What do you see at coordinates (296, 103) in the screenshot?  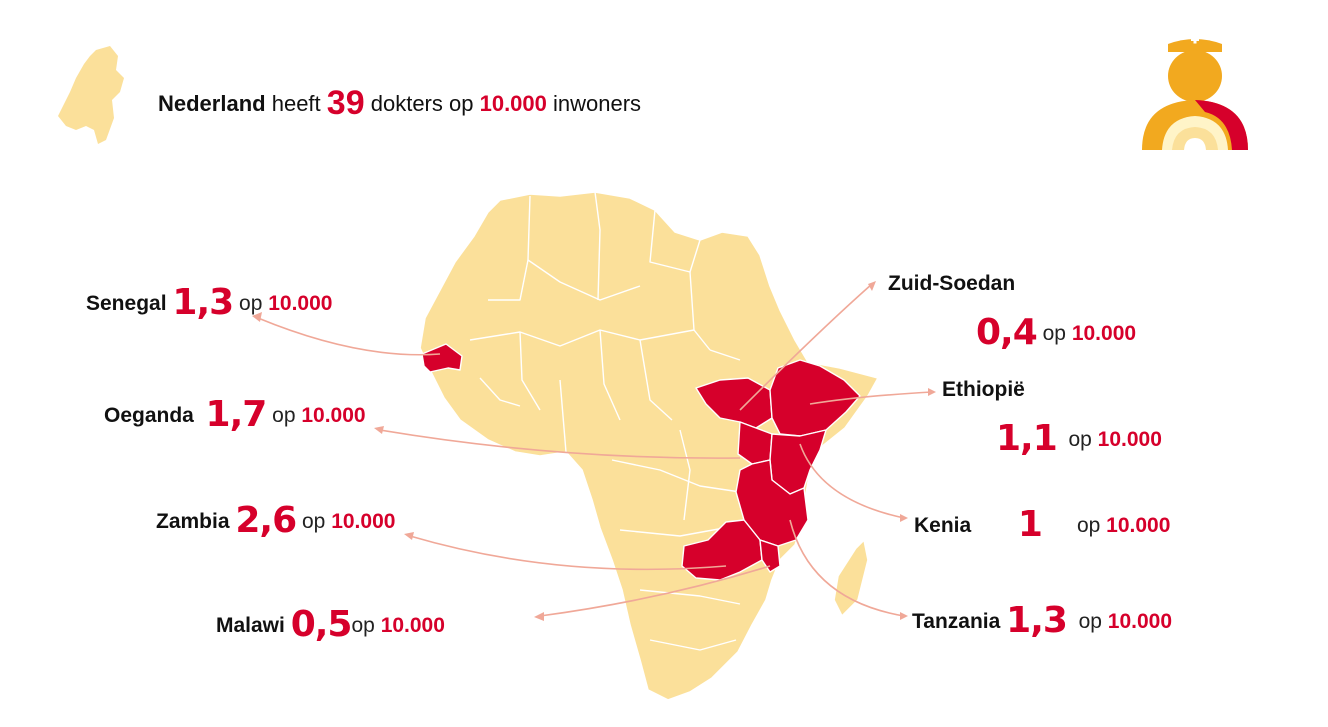 I see `headline-verb: heeft` at bounding box center [296, 103].